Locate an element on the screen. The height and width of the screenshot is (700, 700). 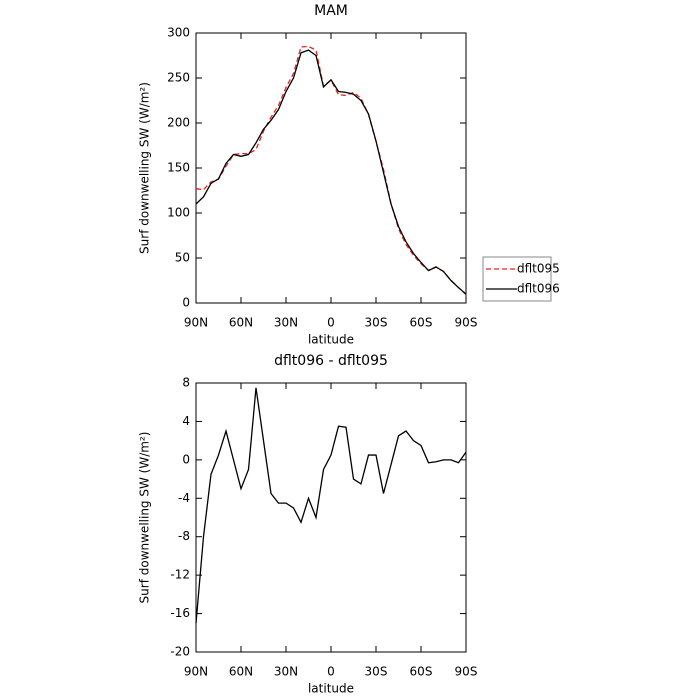
y-tick-label: 8 is located at coordinates (186, 383).